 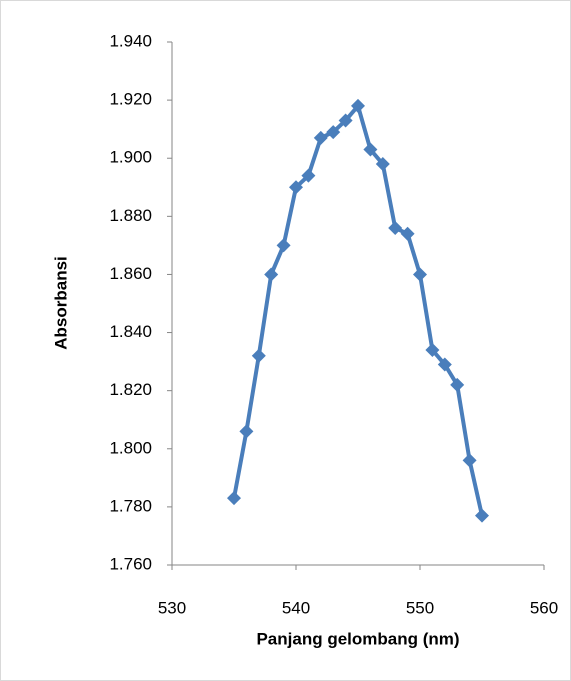 I want to click on x-tick-label: 560, so click(x=544, y=607).